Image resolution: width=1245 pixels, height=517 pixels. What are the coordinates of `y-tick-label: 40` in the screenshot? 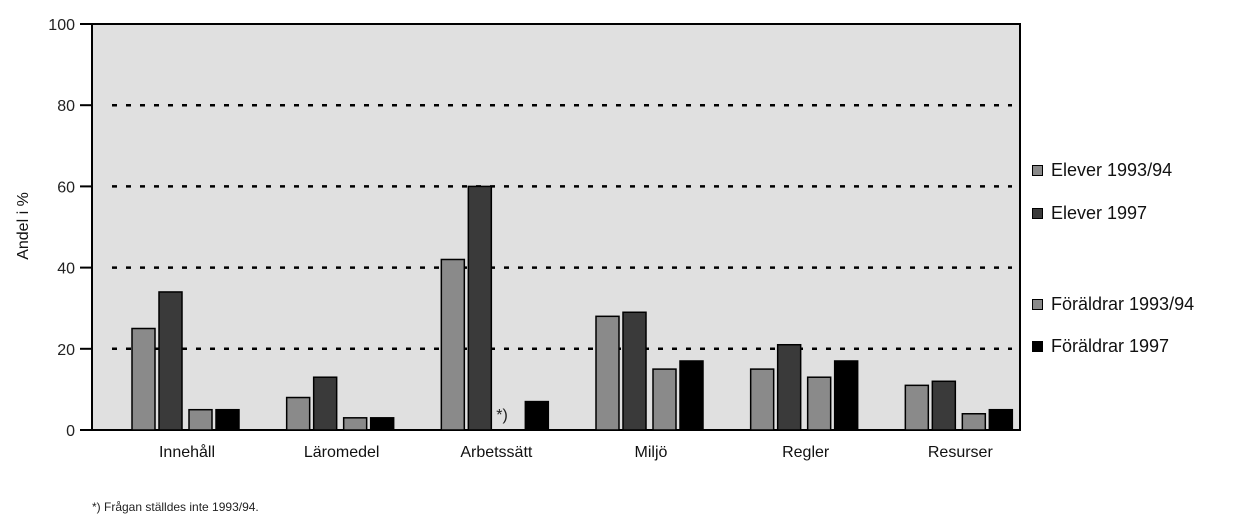 It's located at (66, 269).